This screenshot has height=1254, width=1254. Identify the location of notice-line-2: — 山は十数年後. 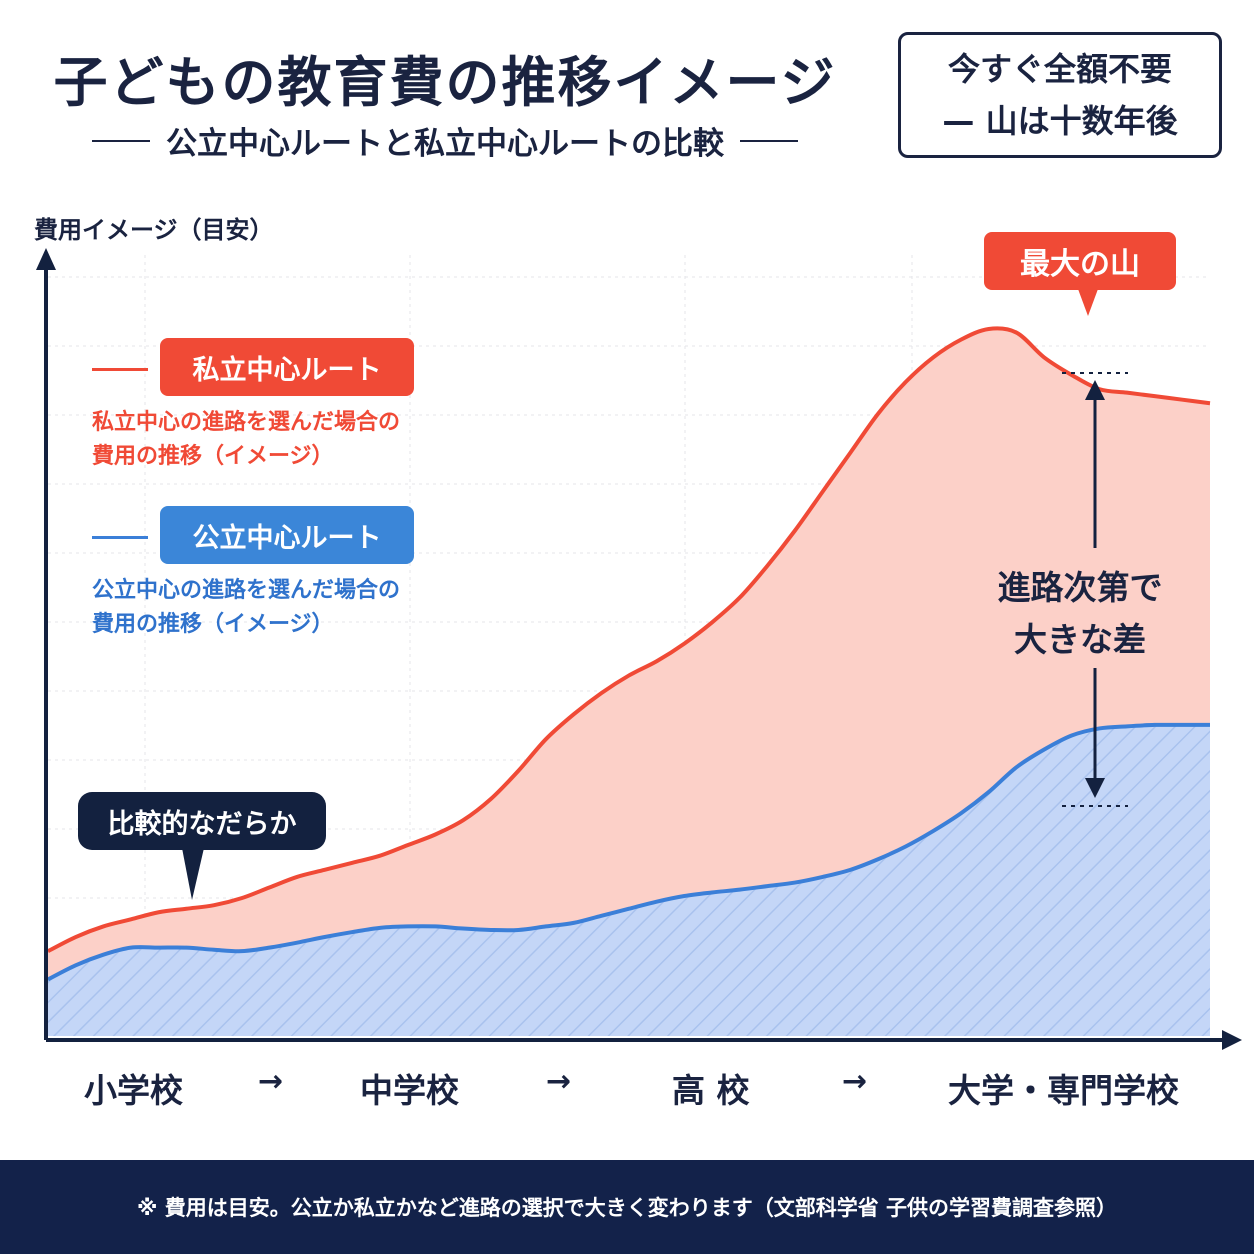
(1060, 121).